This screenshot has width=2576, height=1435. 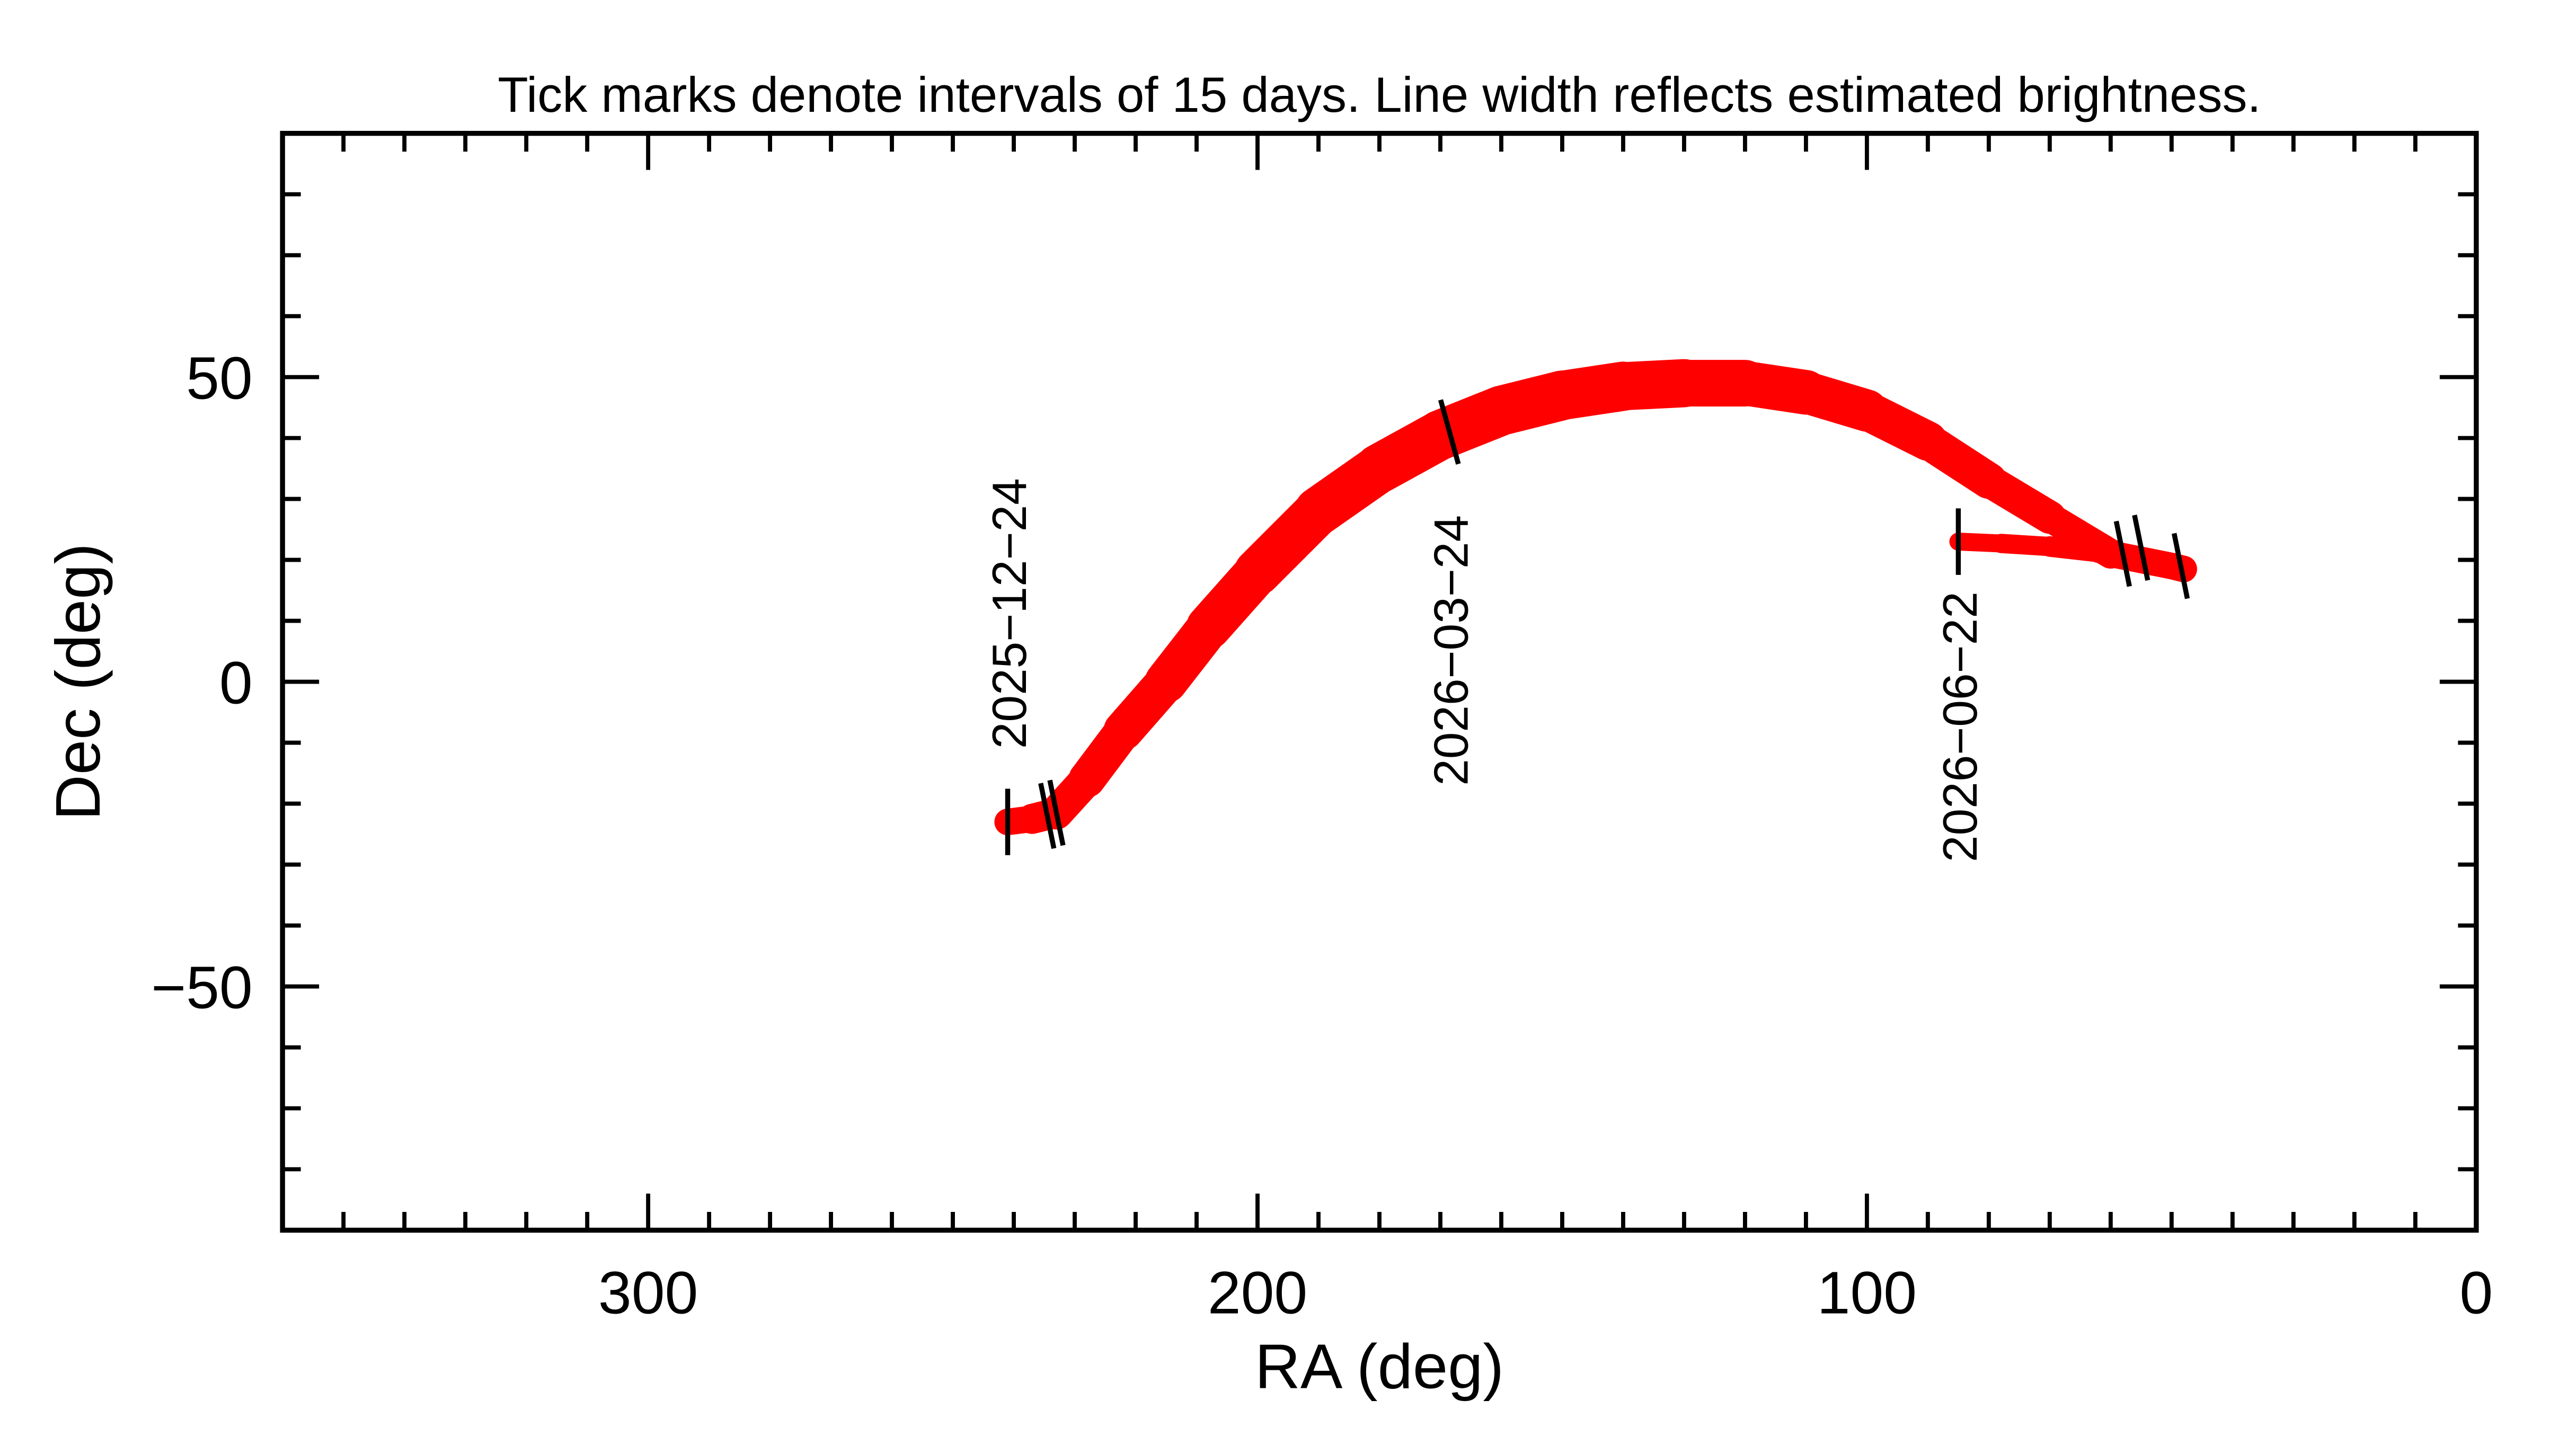 I want to click on x-axis-label: RA (deg), so click(x=1379, y=1367).